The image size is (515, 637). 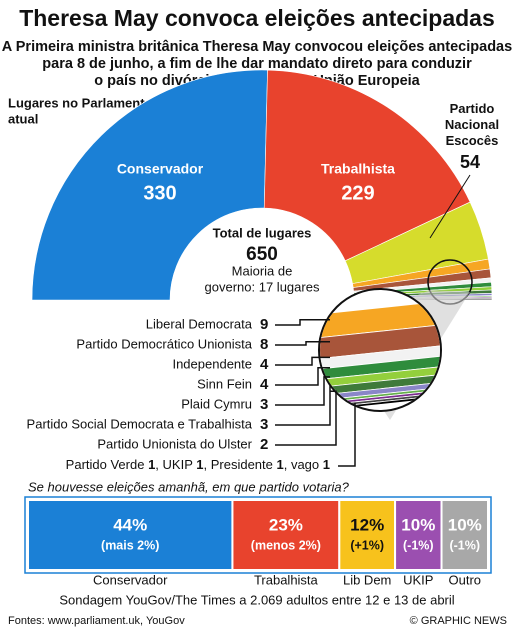 I want to click on total-value: 650, so click(x=262, y=254).